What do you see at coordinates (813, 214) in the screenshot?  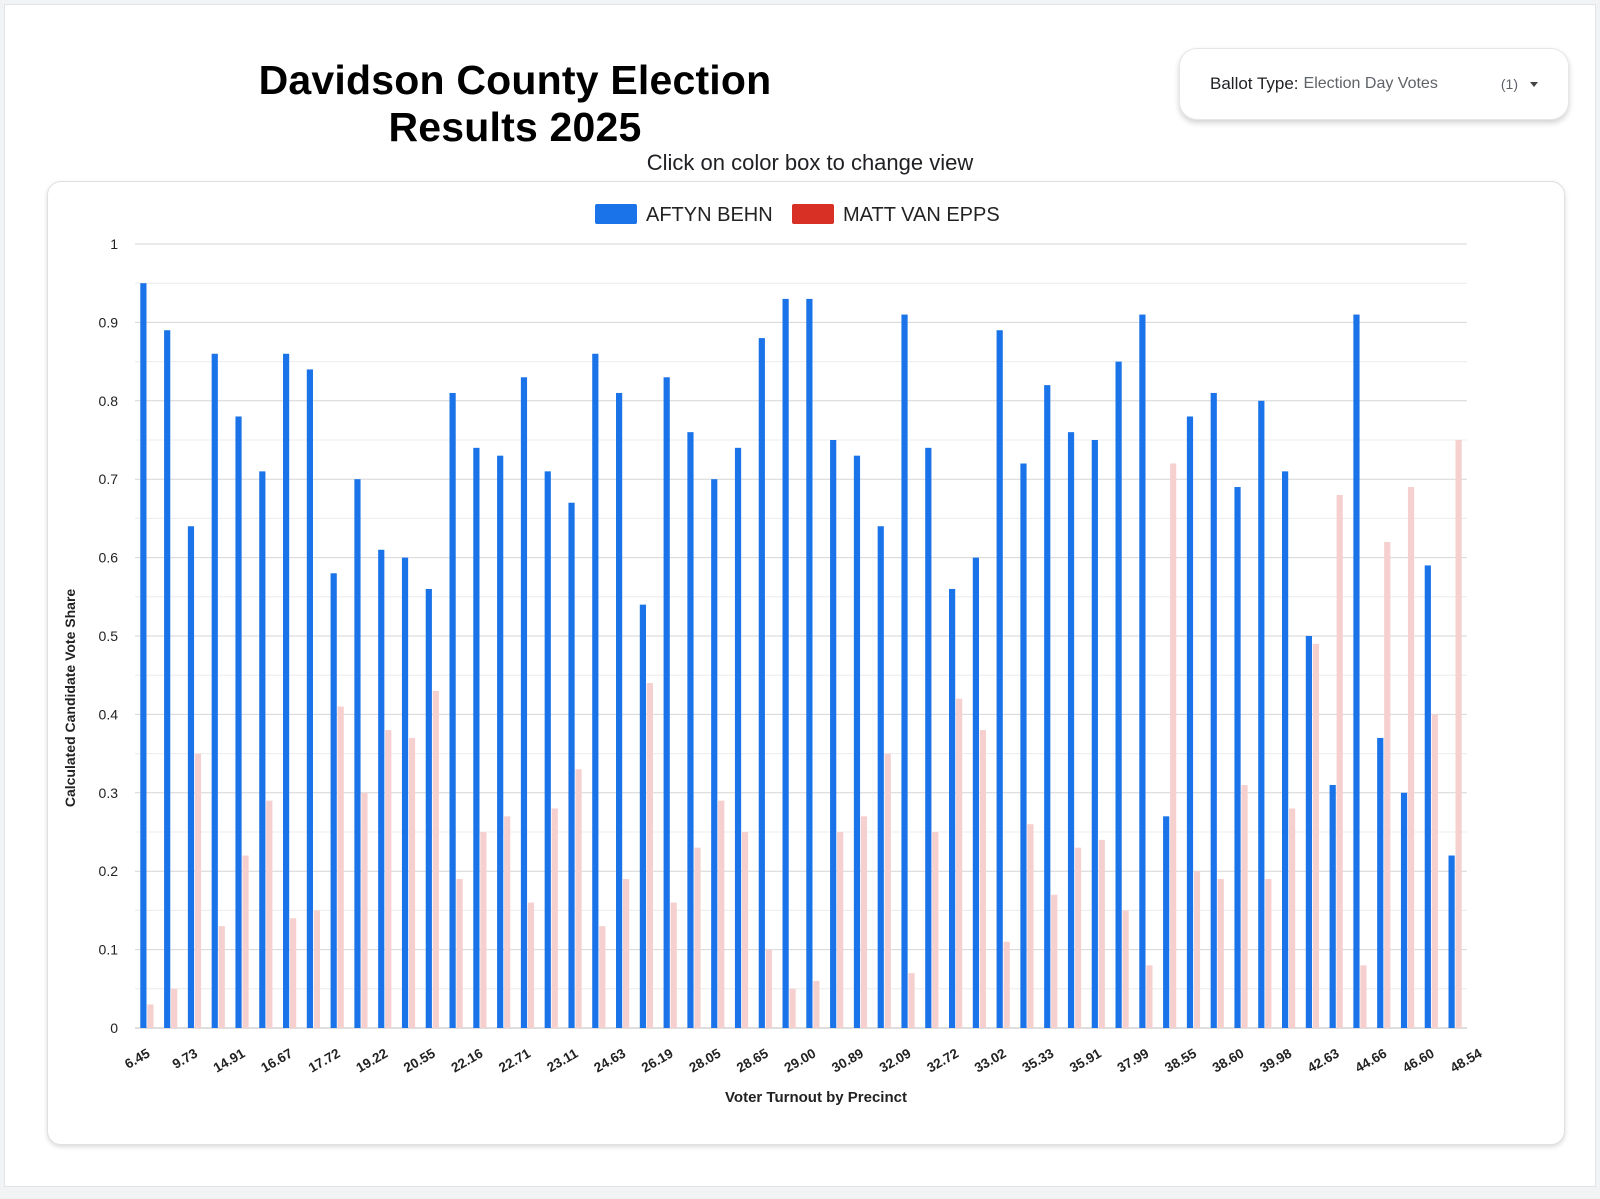 I see `legend-matt-van-epps-swatch` at bounding box center [813, 214].